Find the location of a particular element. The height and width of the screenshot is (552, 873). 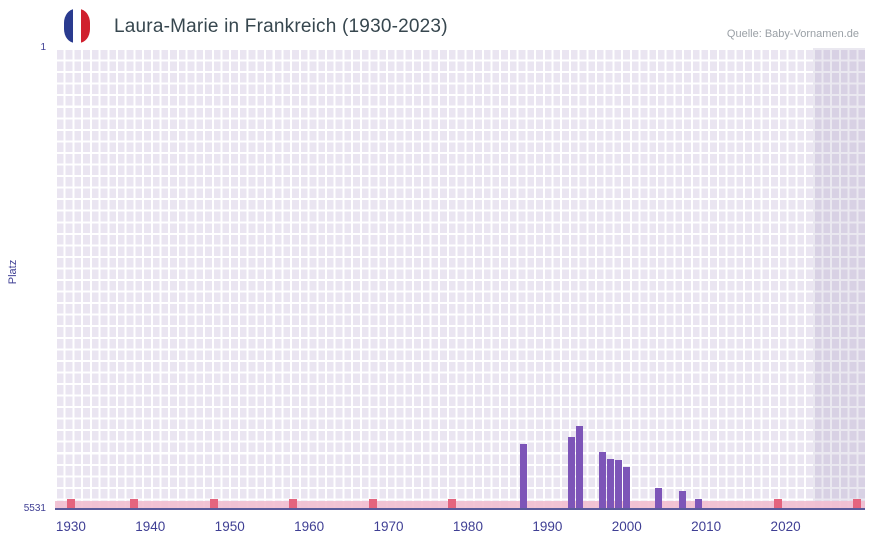

x-tick-label-1970: 1970 is located at coordinates (388, 526).